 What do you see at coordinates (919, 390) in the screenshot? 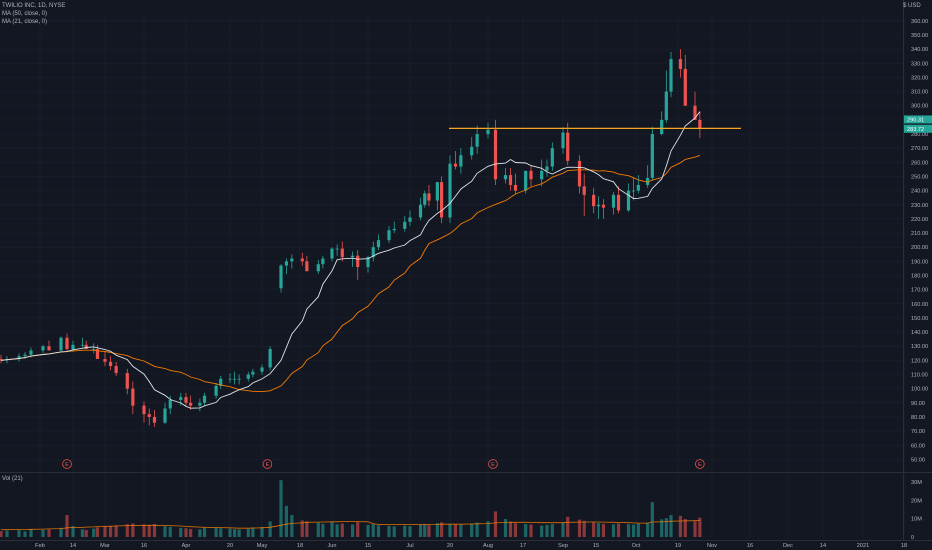
I see `price-axis-label: 100.00` at bounding box center [919, 390].